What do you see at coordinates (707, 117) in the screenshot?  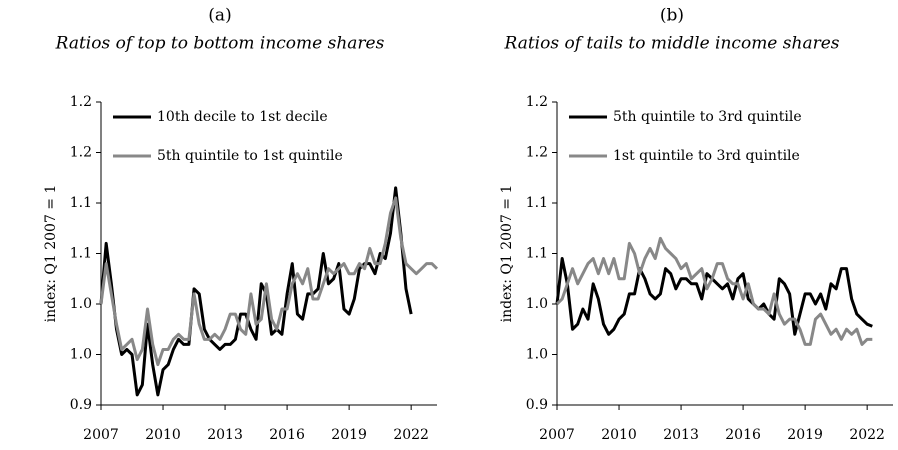 I see `legend-label: 5th quintile to 3rd quintile` at bounding box center [707, 117].